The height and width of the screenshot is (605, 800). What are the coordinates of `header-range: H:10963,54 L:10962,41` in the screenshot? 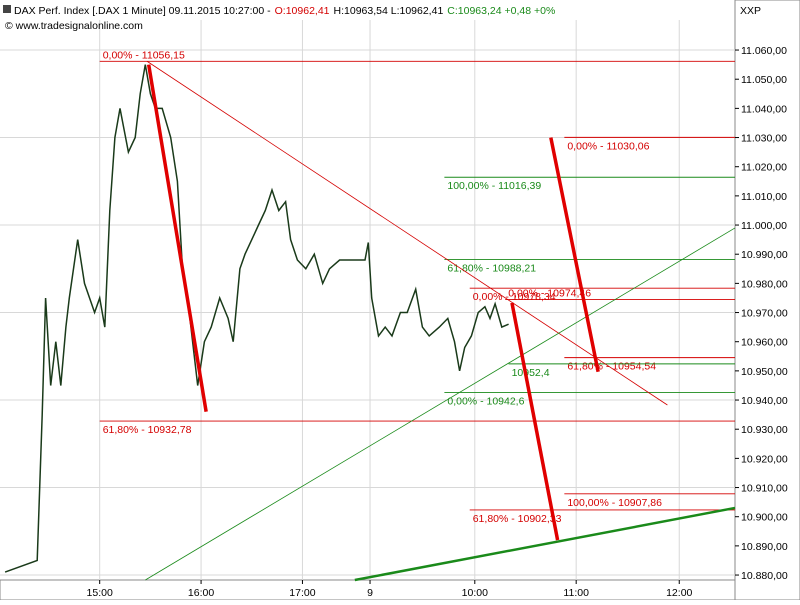 It's located at (389, 11).